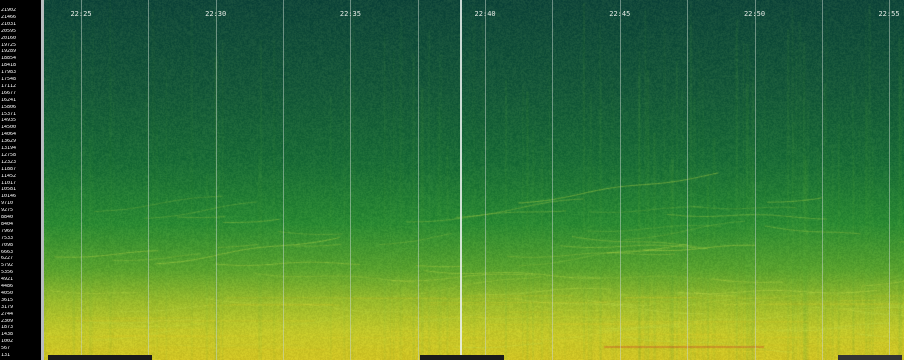 The height and width of the screenshot is (360, 904). I want to click on frequency-label: 6663, so click(7, 252).